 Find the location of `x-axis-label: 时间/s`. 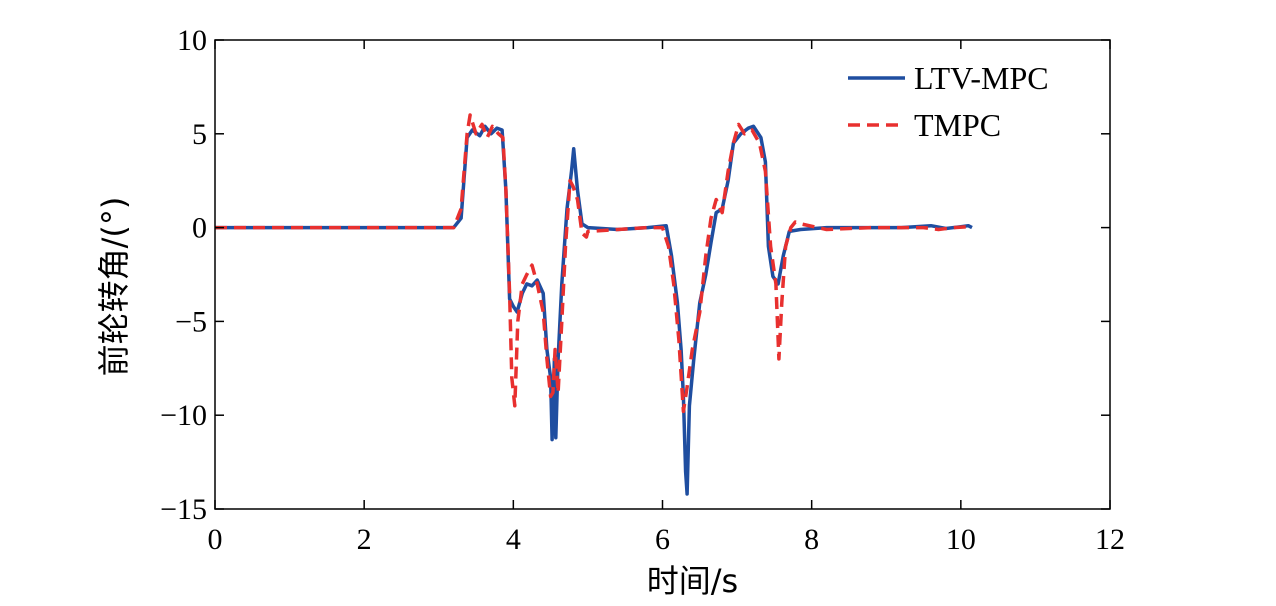

x-axis-label: 时间/s is located at coordinates (692, 581).